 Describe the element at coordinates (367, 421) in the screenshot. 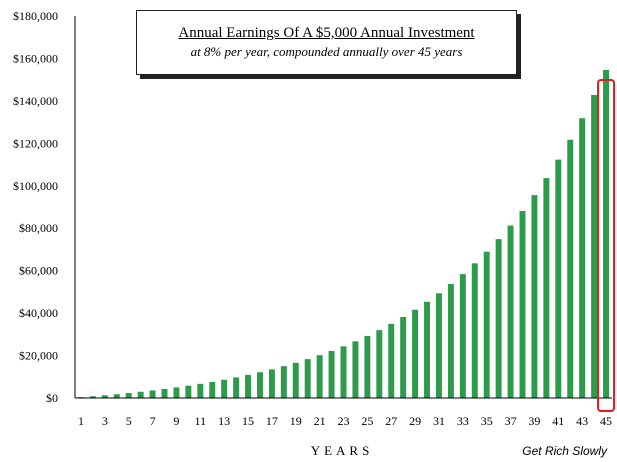

I see `x-tick-label: 25` at that location.